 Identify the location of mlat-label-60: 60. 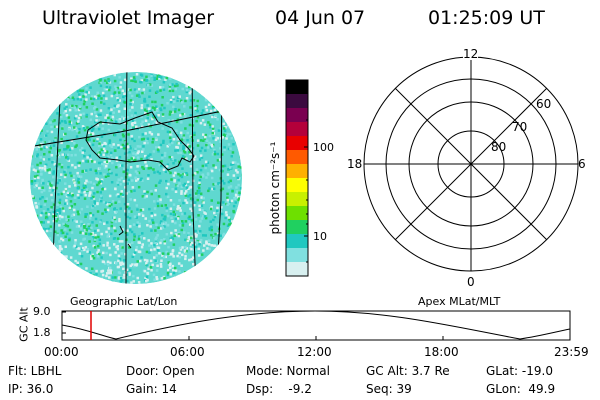
(544, 104).